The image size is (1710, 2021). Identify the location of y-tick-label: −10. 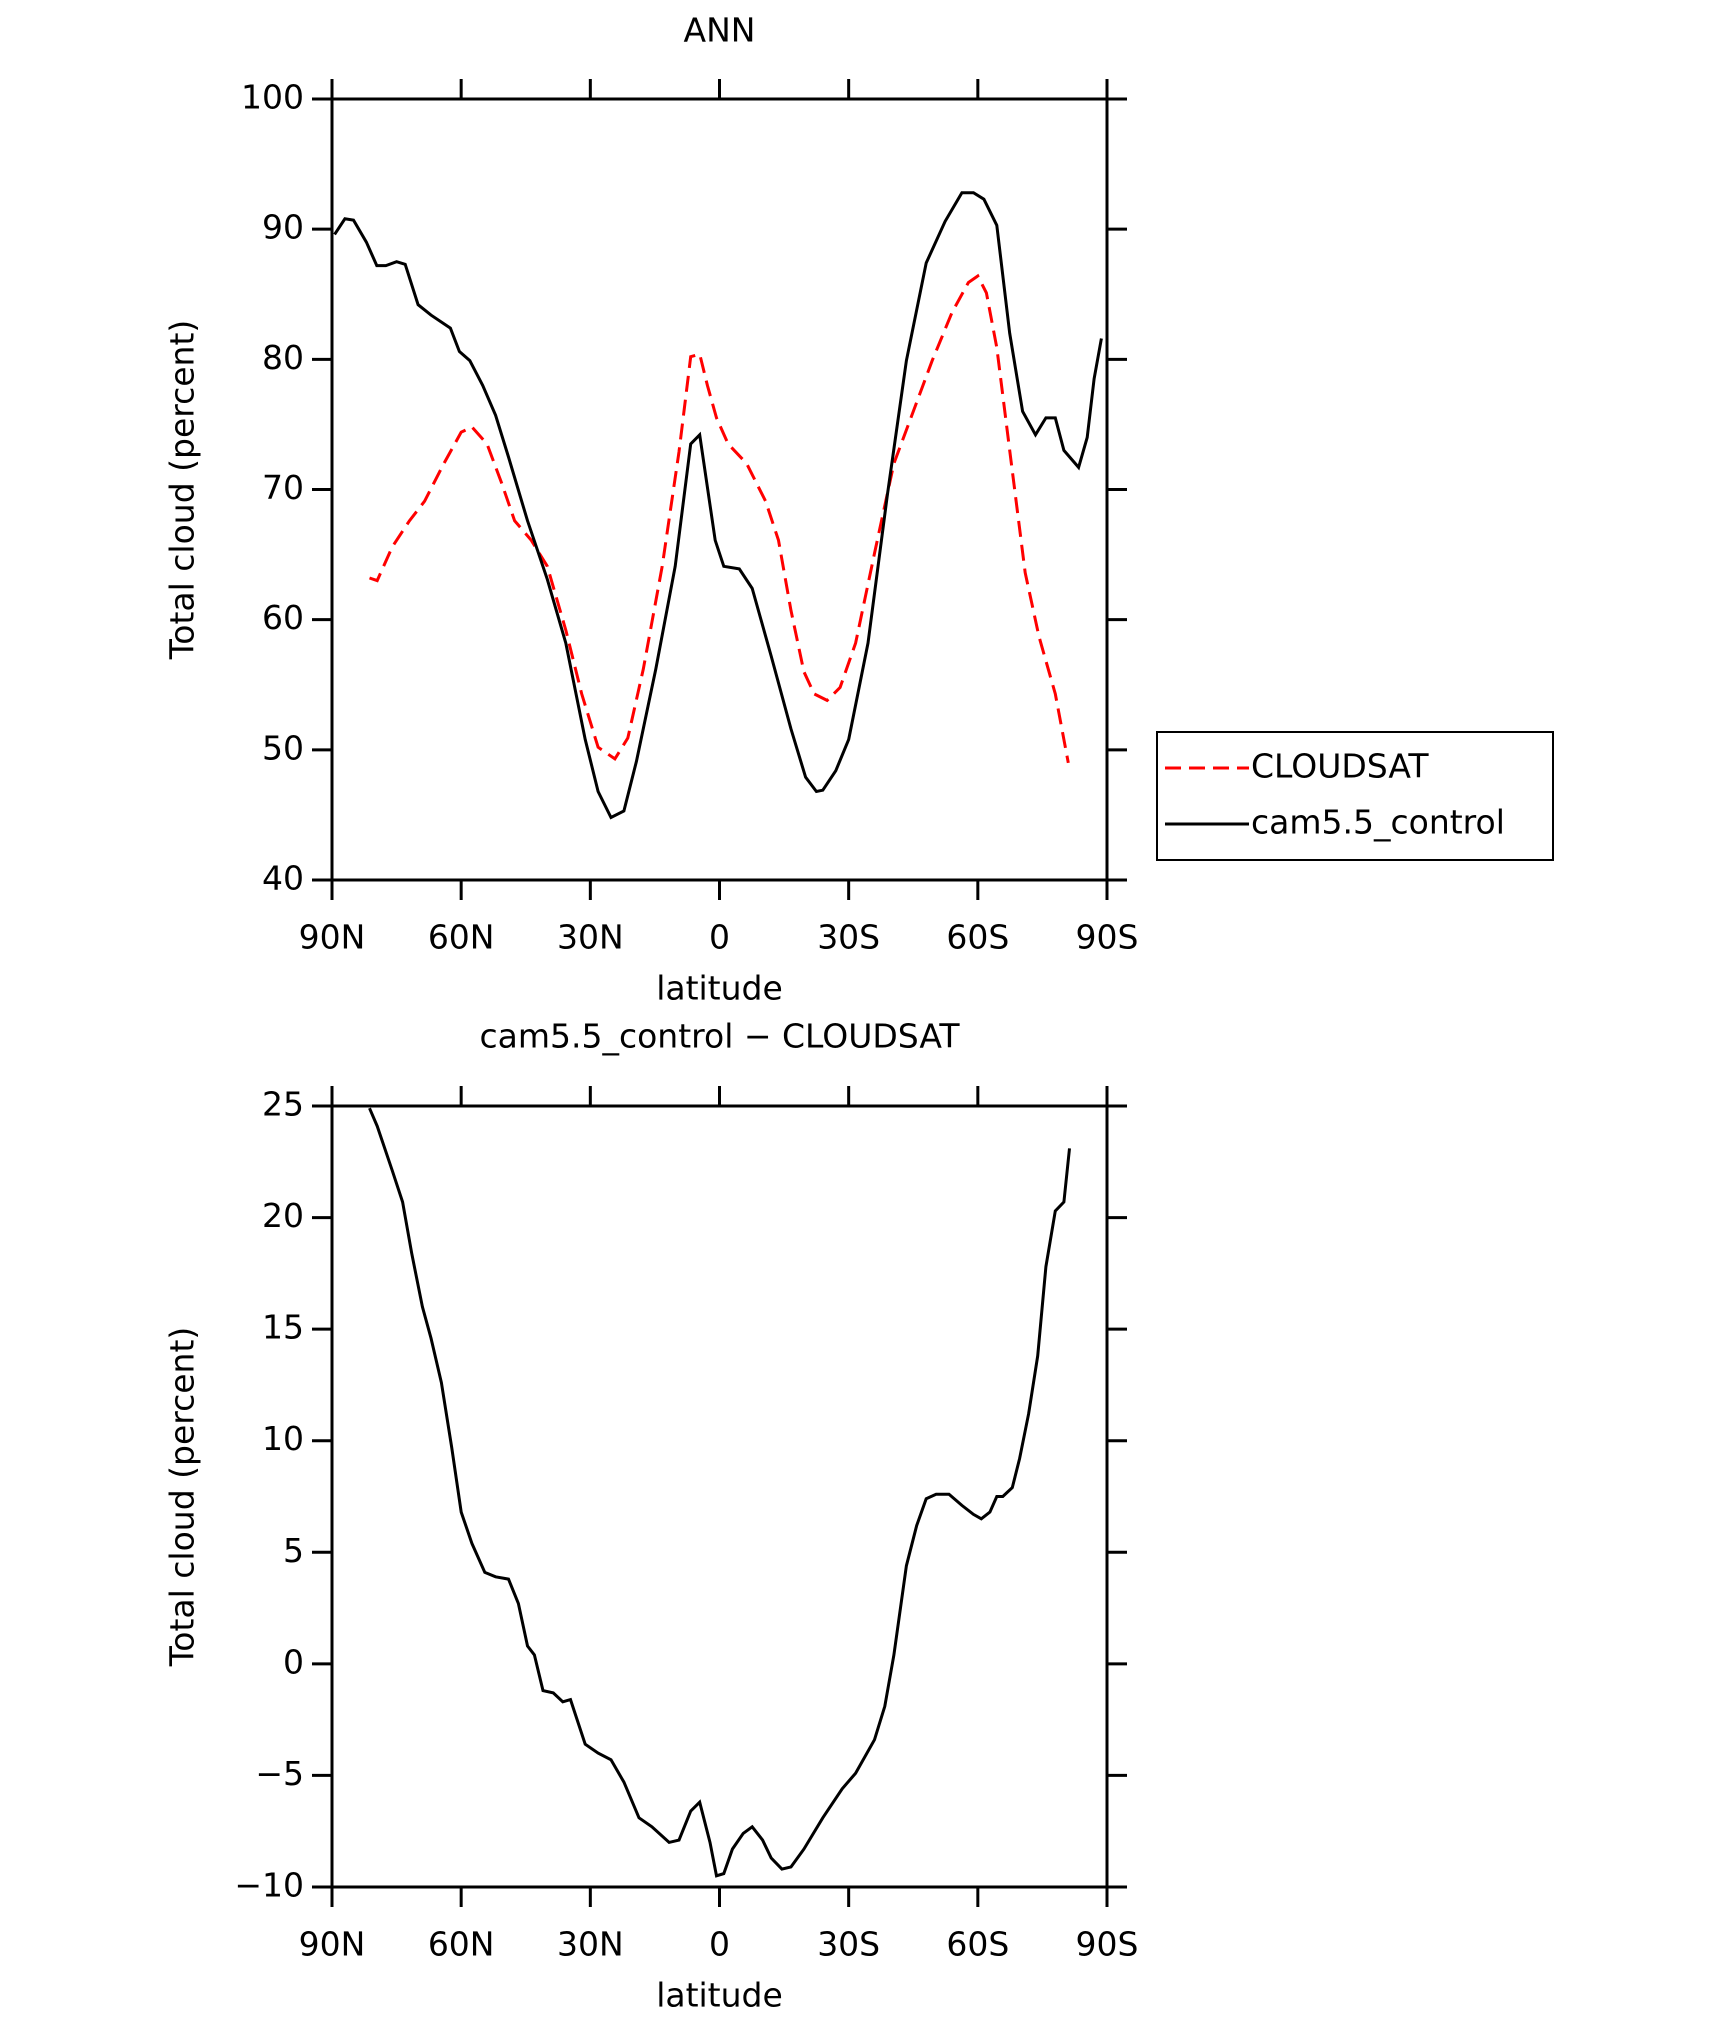
(269, 1885).